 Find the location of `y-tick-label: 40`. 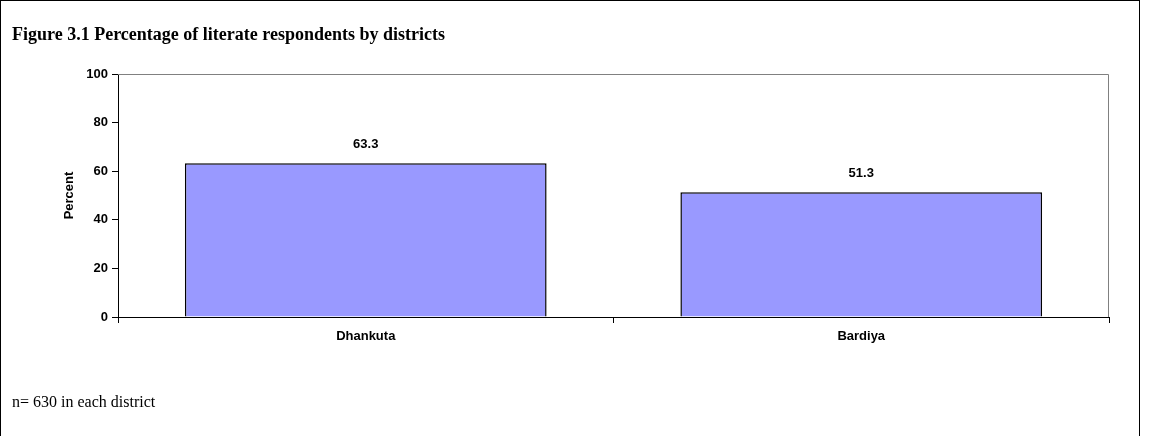

y-tick-label: 40 is located at coordinates (100, 219).